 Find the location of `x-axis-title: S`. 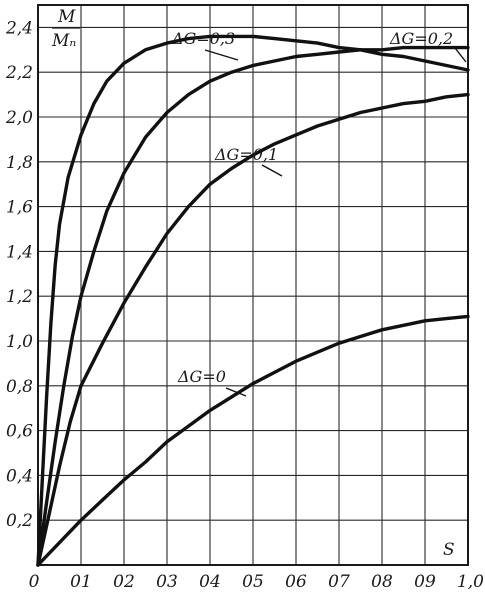

x-axis-title: S is located at coordinates (449, 550).